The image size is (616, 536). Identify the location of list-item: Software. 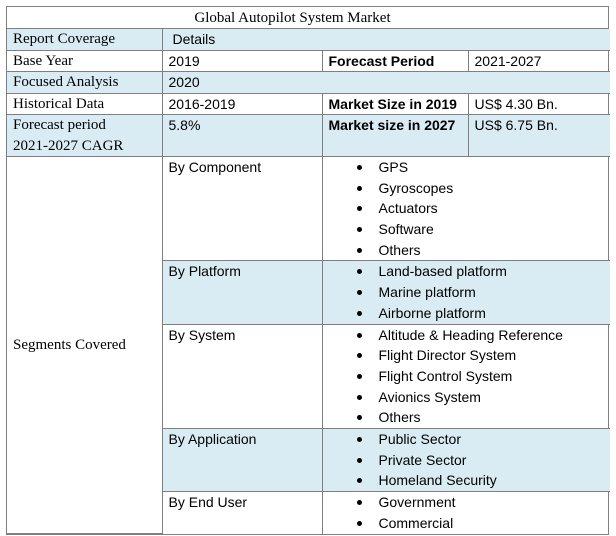
(470, 229).